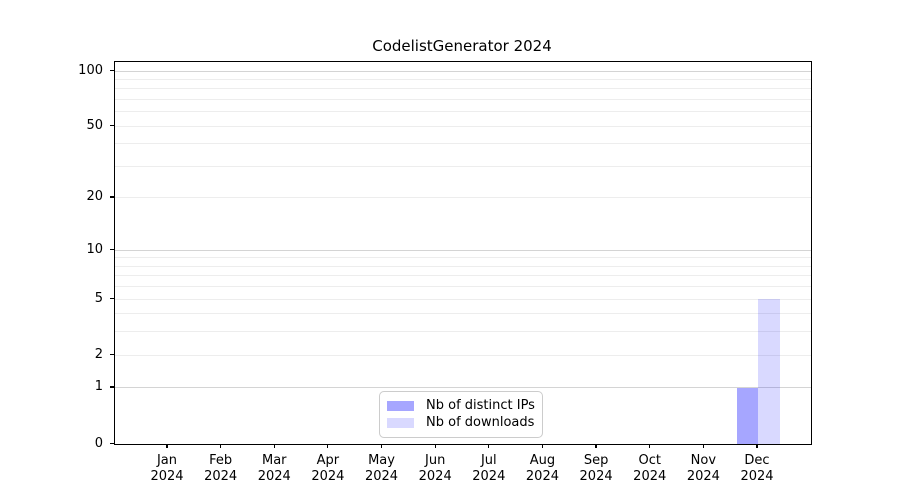  What do you see at coordinates (488, 460) in the screenshot?
I see `x-tick-label-month: Jul` at bounding box center [488, 460].